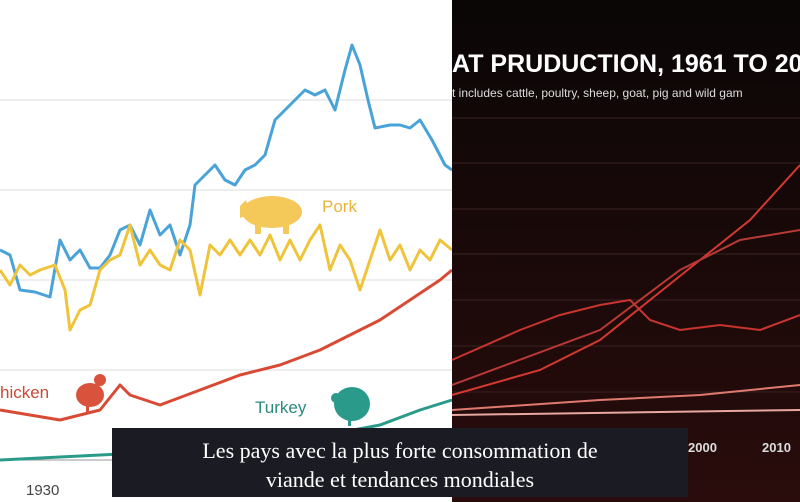 This screenshot has width=800, height=502. I want to click on pork-label: Pork, so click(339, 206).